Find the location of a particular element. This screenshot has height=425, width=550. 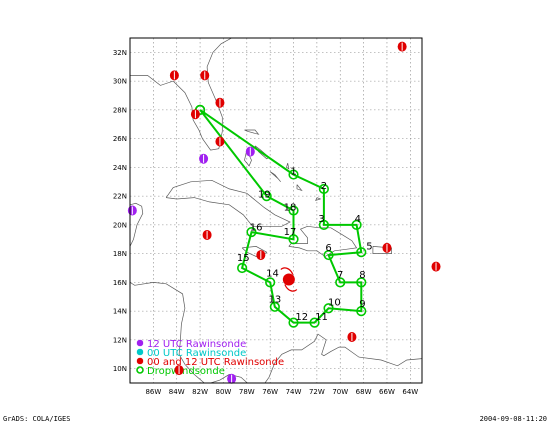

lon-tick-label: 74W is located at coordinates (294, 392).